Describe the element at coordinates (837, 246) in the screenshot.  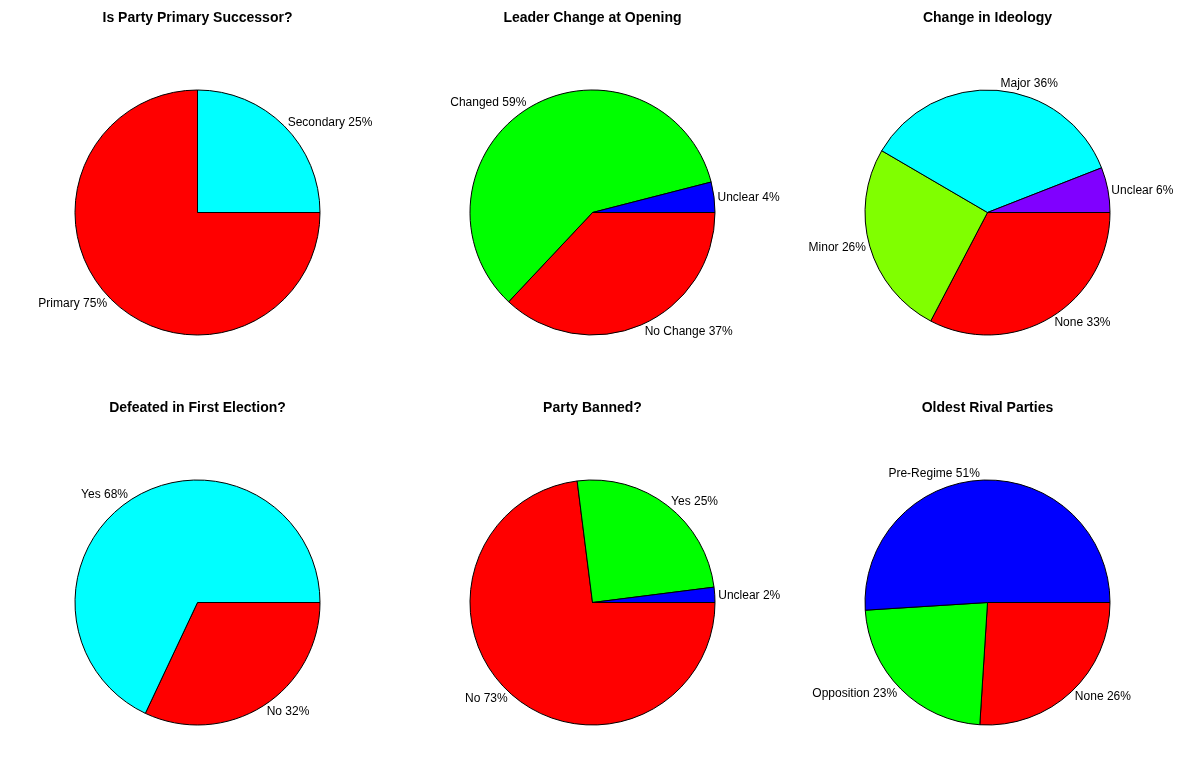
I see `slice-label: Minor 26%` at that location.